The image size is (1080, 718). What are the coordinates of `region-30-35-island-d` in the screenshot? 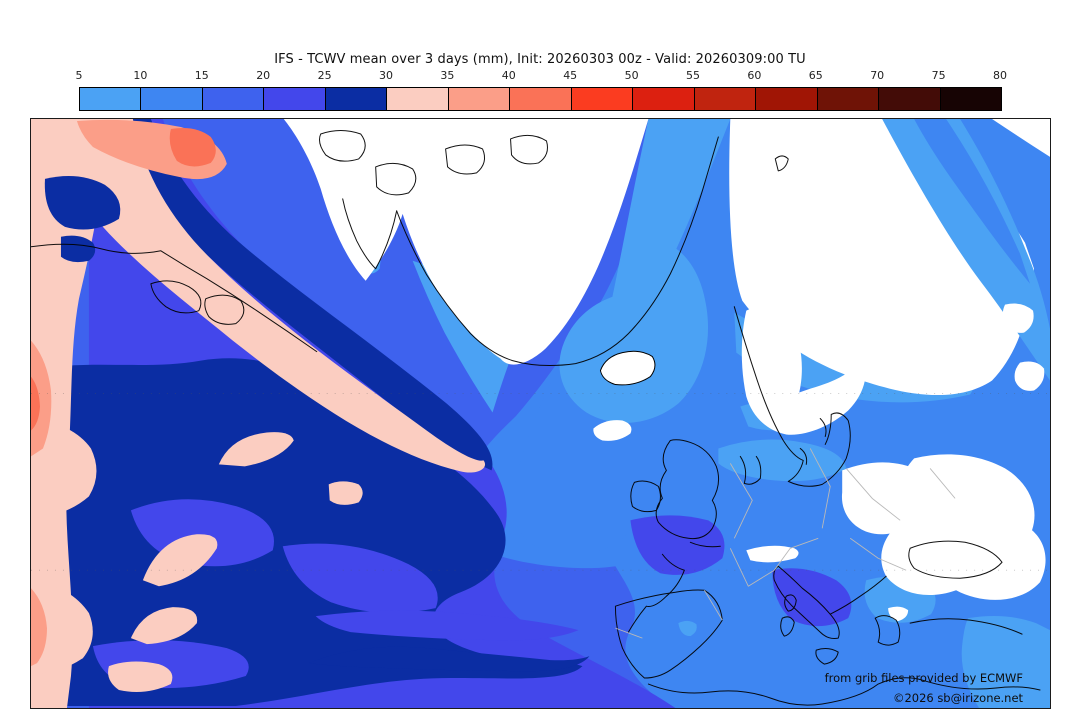 It's located at (140, 677).